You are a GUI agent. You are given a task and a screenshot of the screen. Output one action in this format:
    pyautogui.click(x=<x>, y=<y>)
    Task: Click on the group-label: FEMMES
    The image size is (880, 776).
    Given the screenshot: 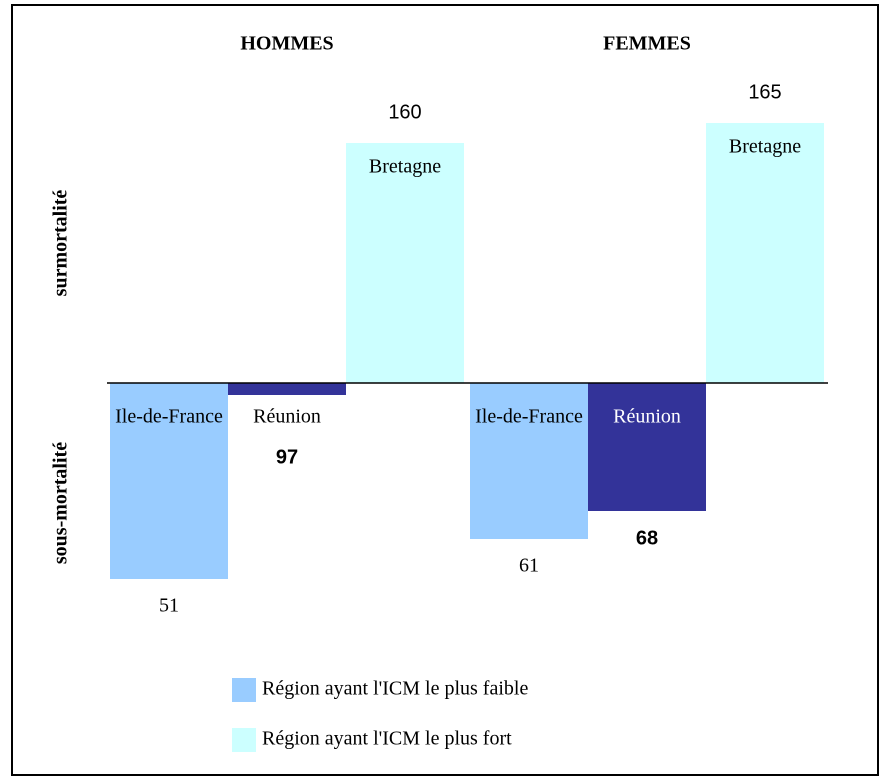 What is the action you would take?
    pyautogui.click(x=647, y=44)
    